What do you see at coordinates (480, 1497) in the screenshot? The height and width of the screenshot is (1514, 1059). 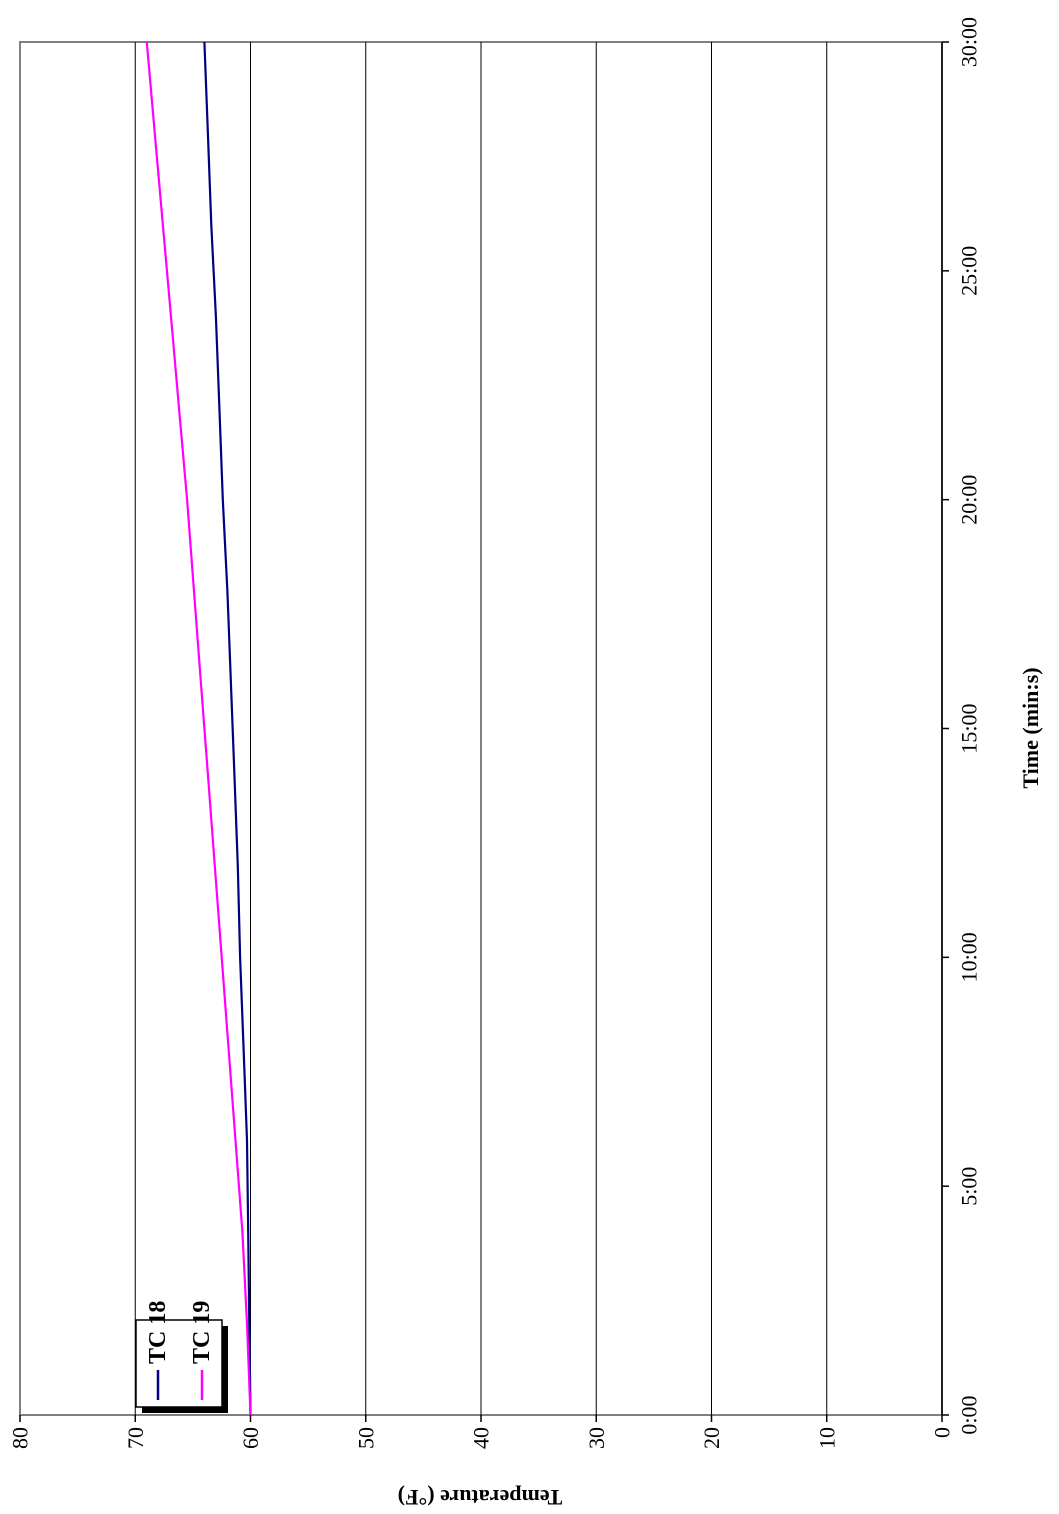 I see `y-axis-title: Temperature (°F)` at bounding box center [480, 1497].